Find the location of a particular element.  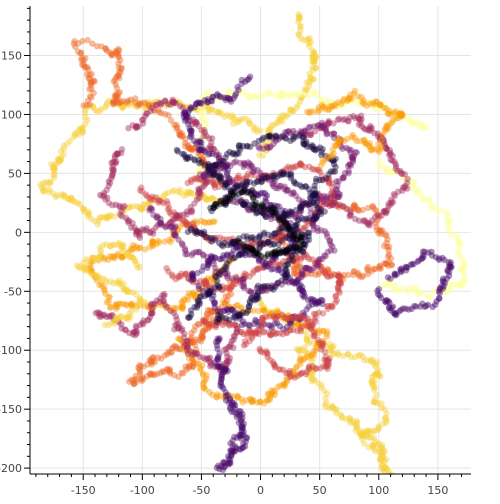

walk-series is located at coordinates (327, 386).